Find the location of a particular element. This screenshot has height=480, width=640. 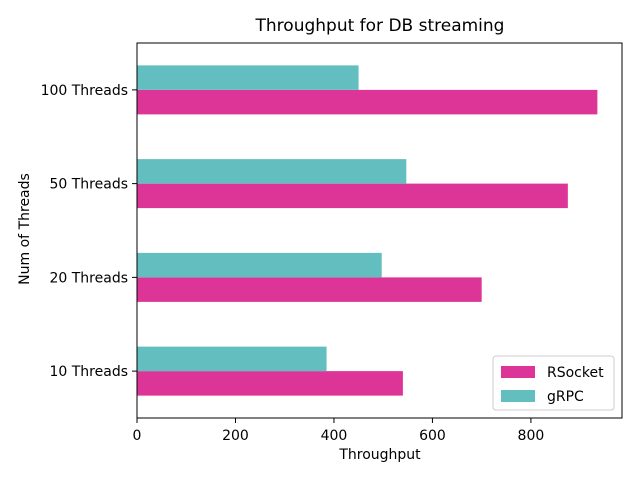

y-tick-label: 50 Threads is located at coordinates (88, 185).